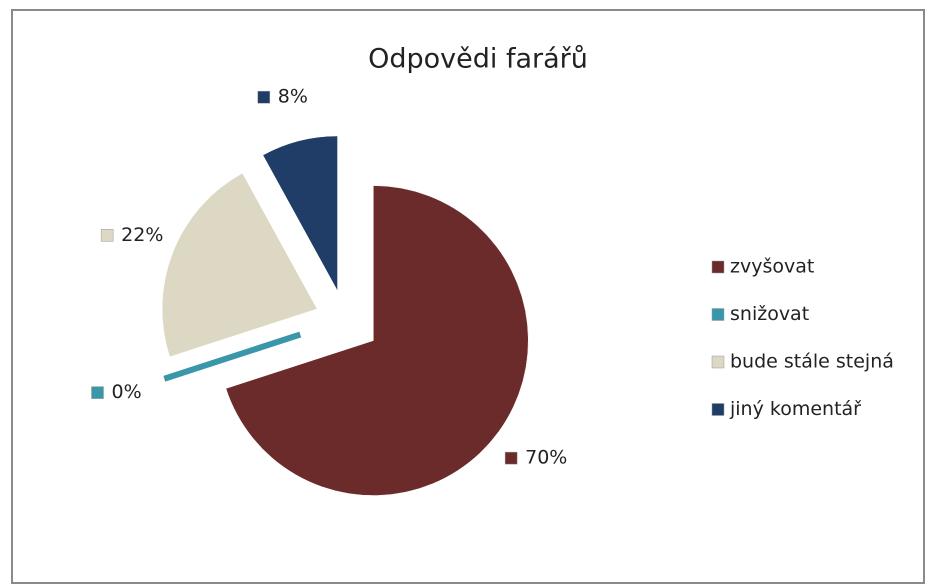 This screenshot has height=584, width=931. What do you see at coordinates (795, 409) in the screenshot?
I see `legend-label: jiný komentář` at bounding box center [795, 409].